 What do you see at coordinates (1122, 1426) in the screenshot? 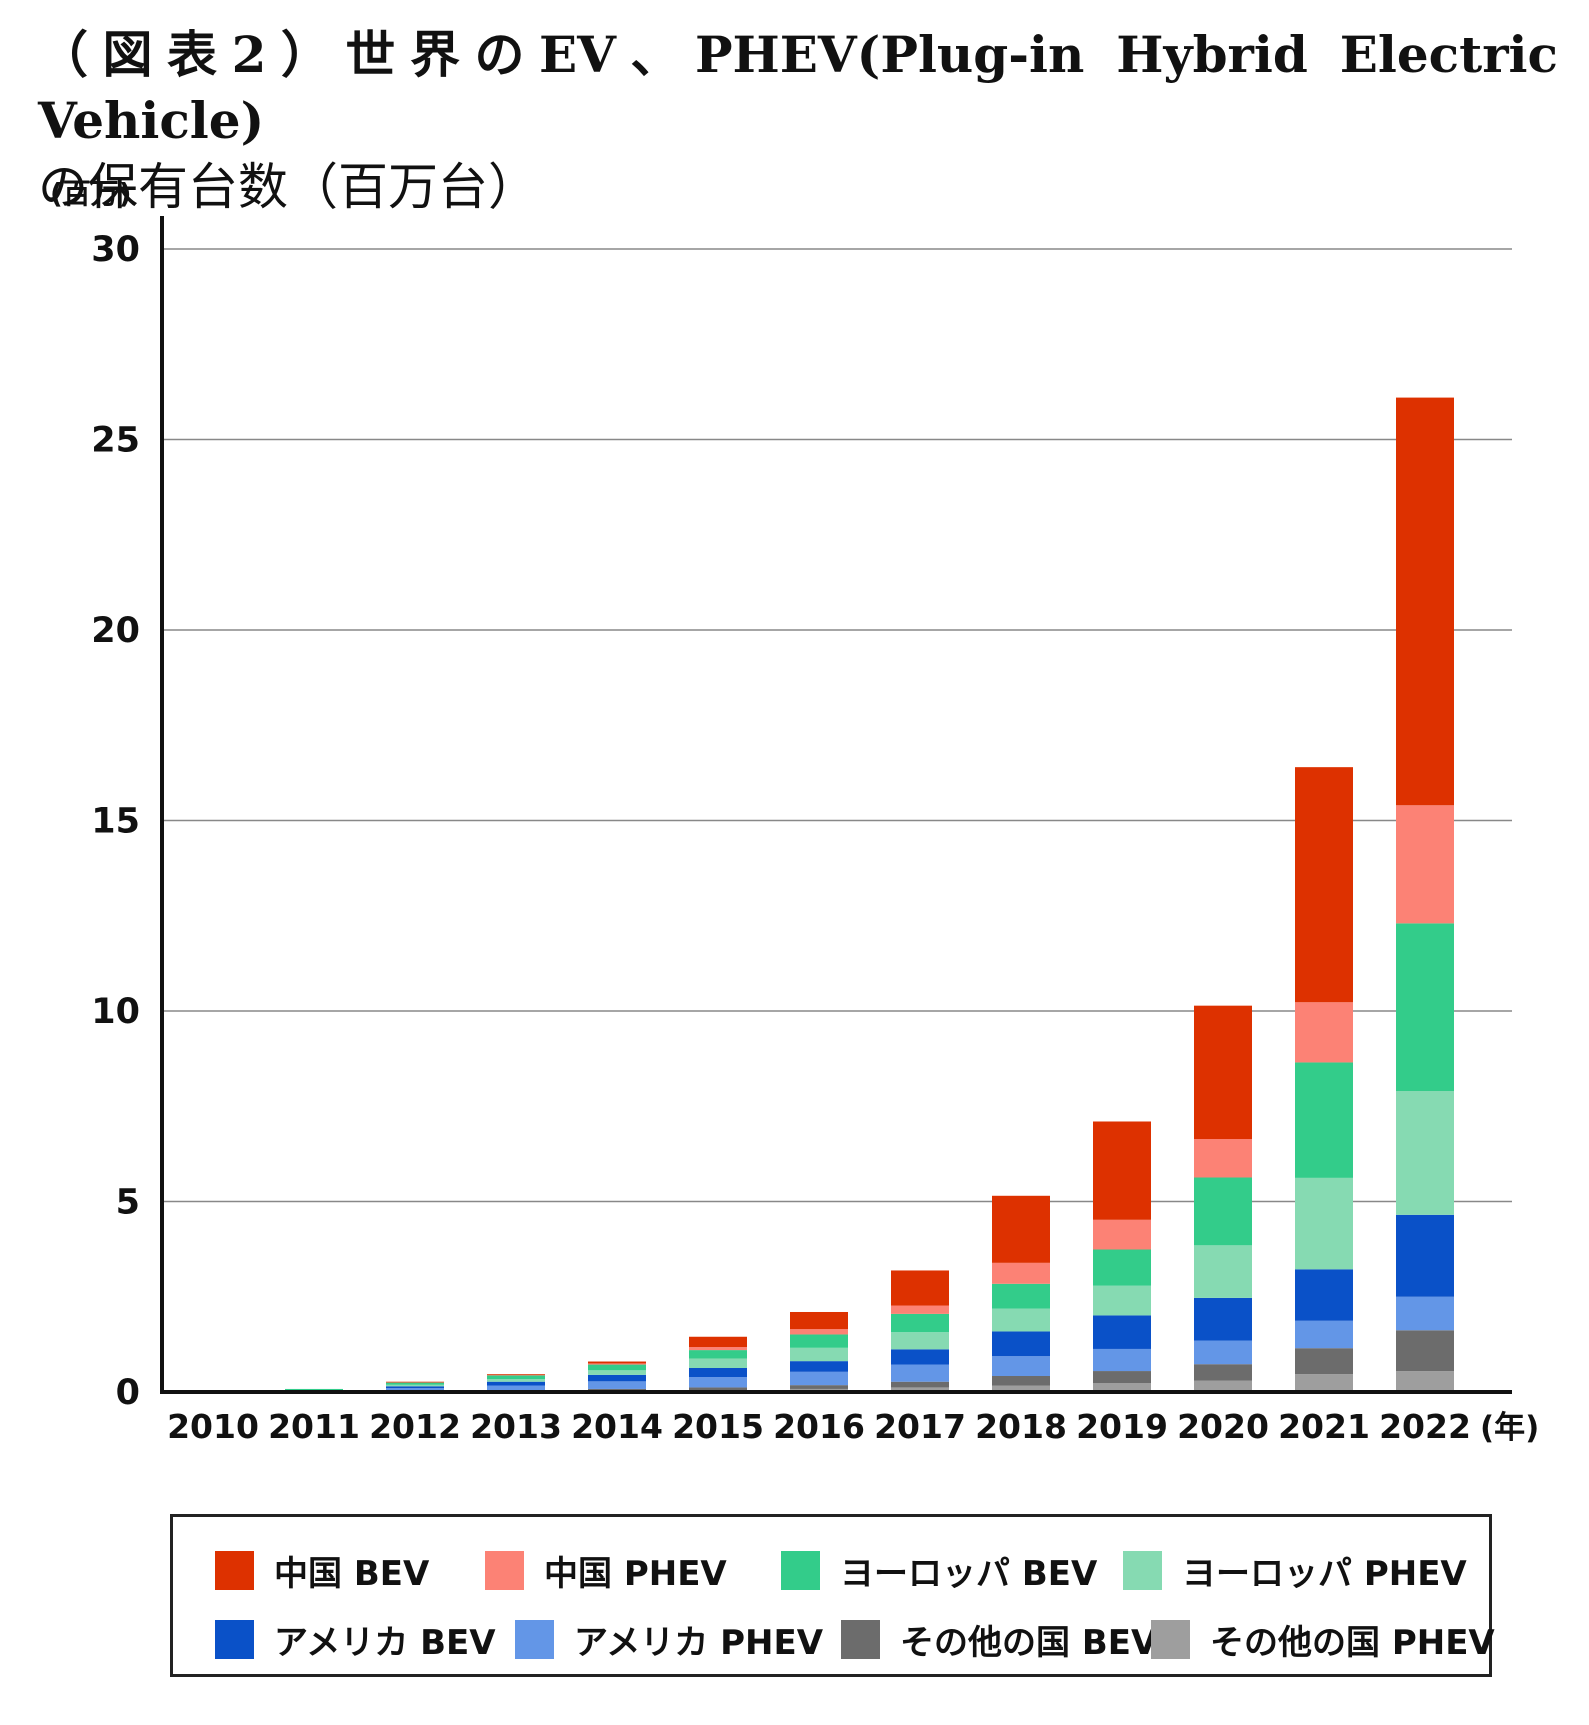
I see `x-tick-label: 2019` at bounding box center [1122, 1426].